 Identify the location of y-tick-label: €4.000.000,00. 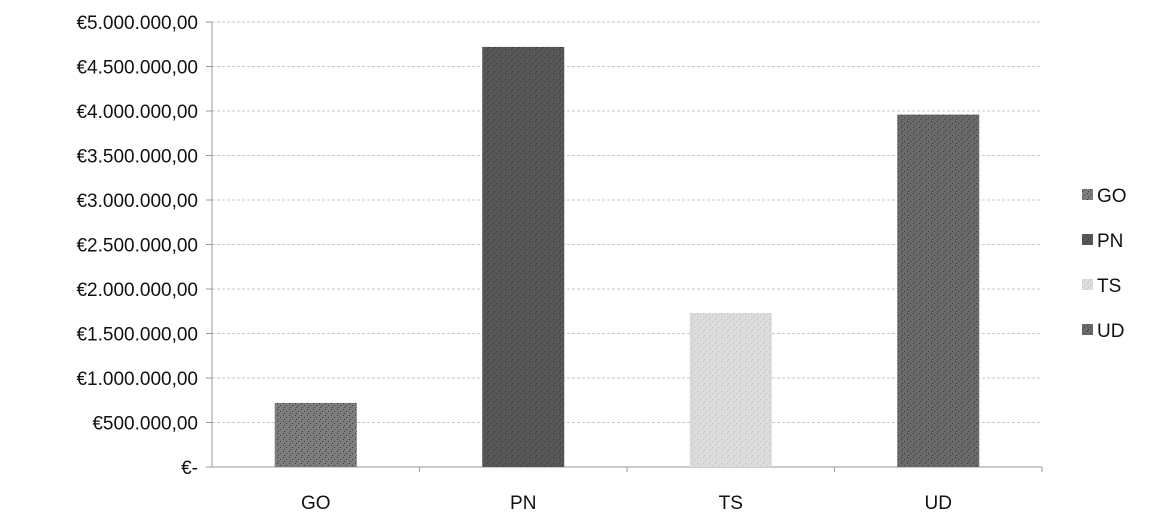
(137, 112).